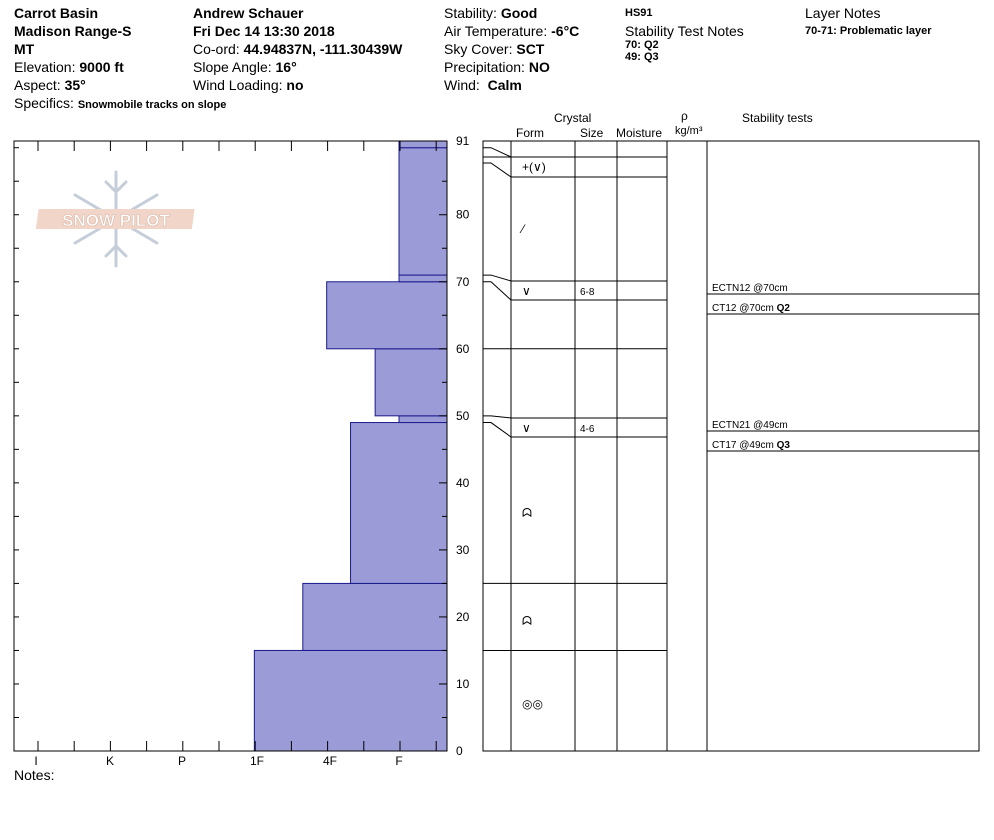 This screenshot has height=840, width=994. What do you see at coordinates (868, 31) in the screenshot?
I see `layer-note: 70-71: Problematic layer` at bounding box center [868, 31].